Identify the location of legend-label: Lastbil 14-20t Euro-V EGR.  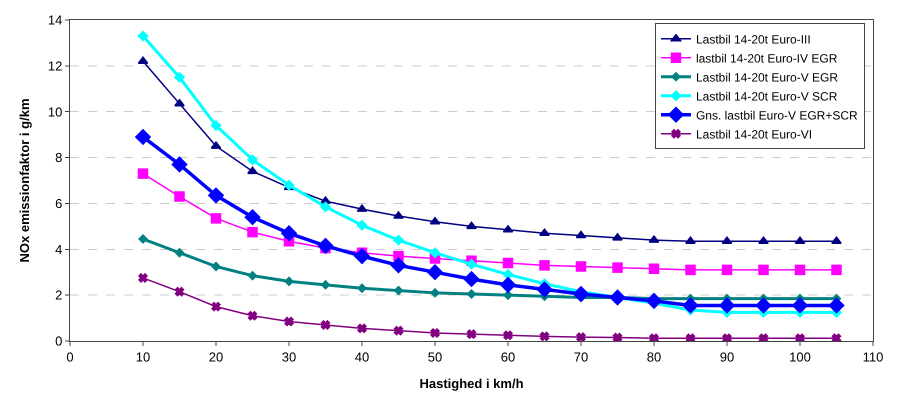
(767, 77).